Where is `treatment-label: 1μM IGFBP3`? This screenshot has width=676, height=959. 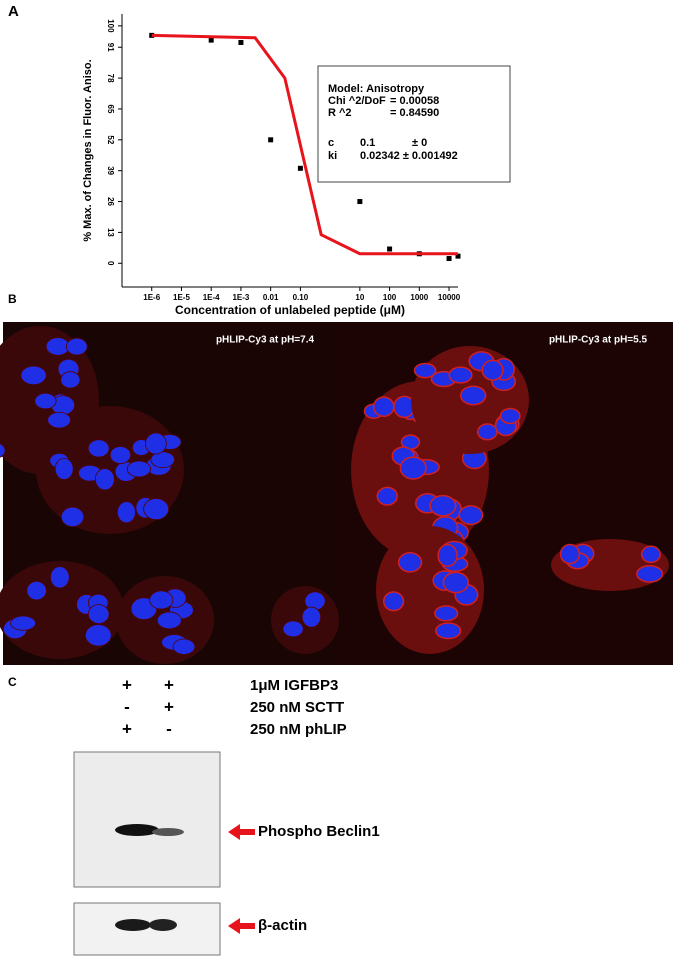 treatment-label: 1μM IGFBP3 is located at coordinates (294, 685).